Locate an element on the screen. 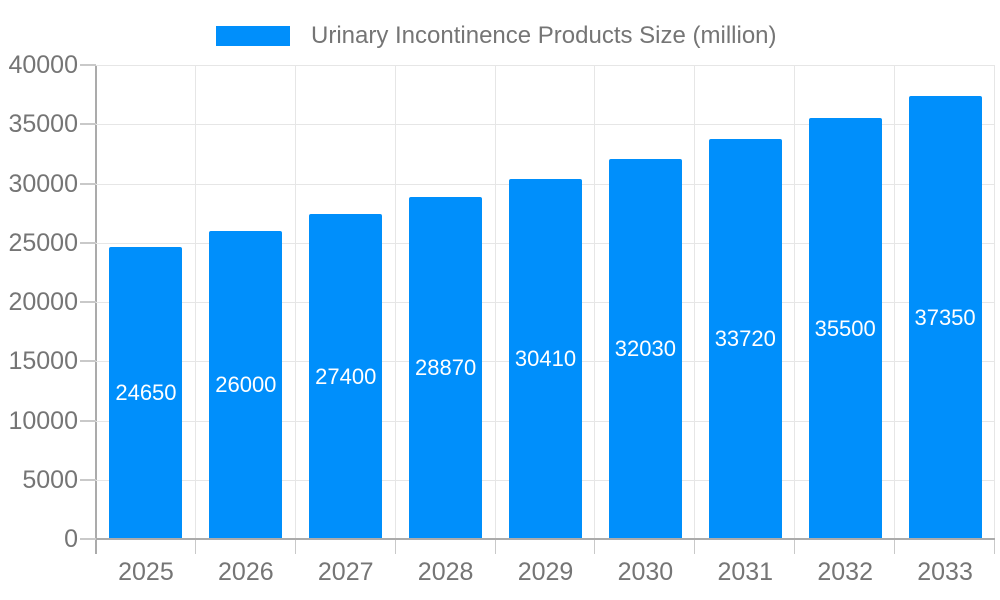 The image size is (1000, 600). bar-value-label: 32030 is located at coordinates (645, 349).